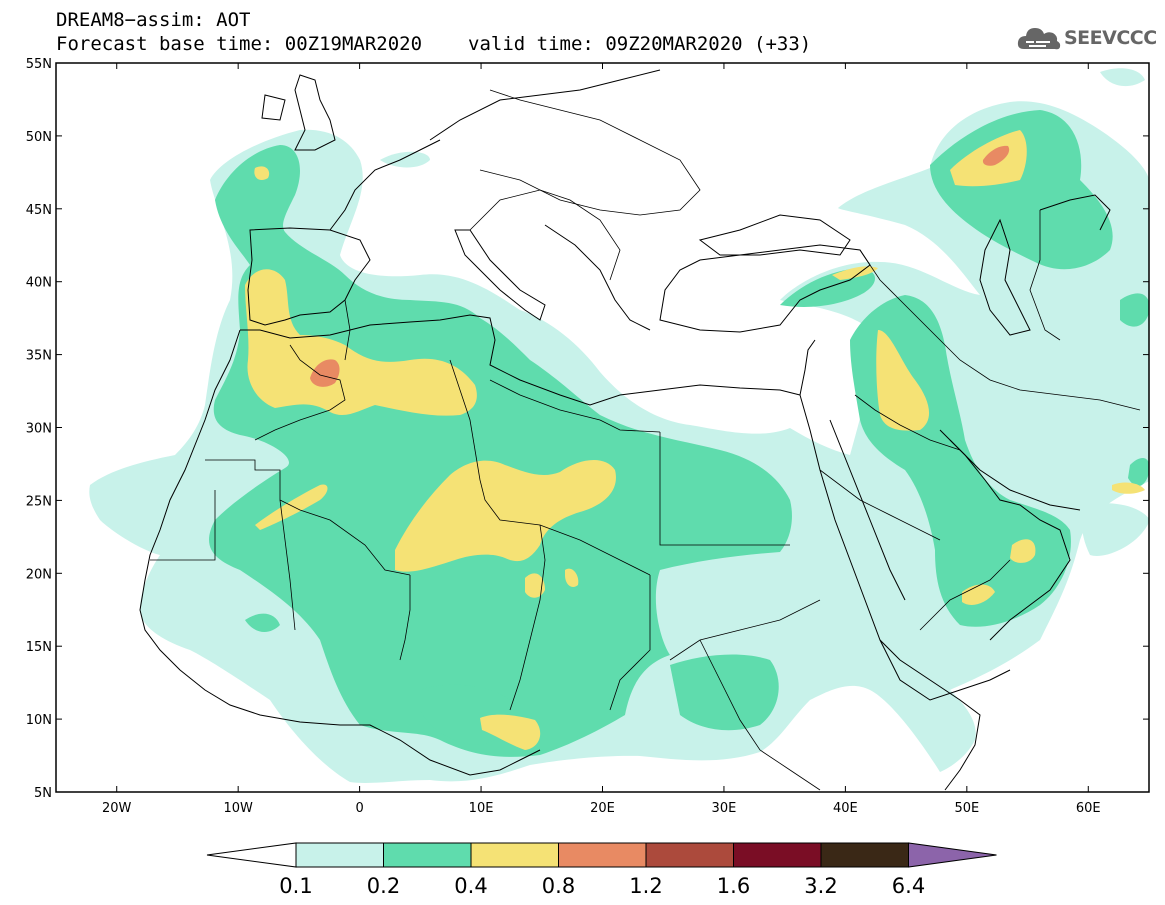  What do you see at coordinates (966, 808) in the screenshot?
I see `lon-label: 50E` at bounding box center [966, 808].